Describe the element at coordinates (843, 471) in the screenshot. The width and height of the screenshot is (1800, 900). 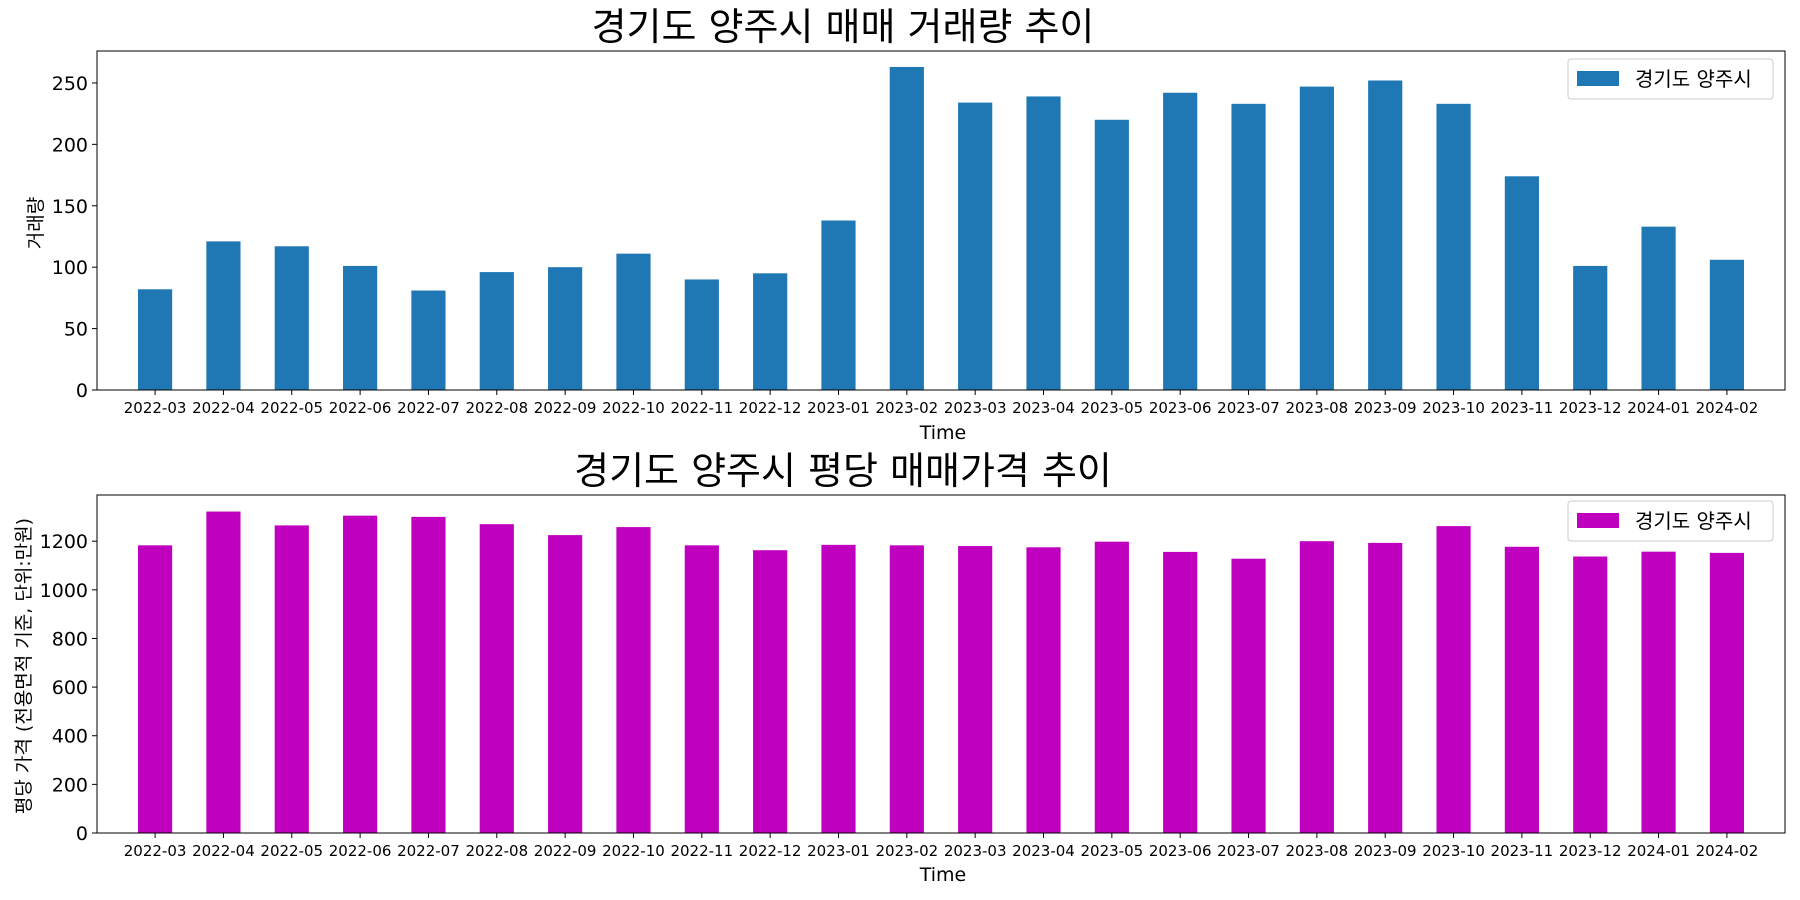
I see `chart-title: 경기도 양주시 평당 매매가격 추이` at that location.